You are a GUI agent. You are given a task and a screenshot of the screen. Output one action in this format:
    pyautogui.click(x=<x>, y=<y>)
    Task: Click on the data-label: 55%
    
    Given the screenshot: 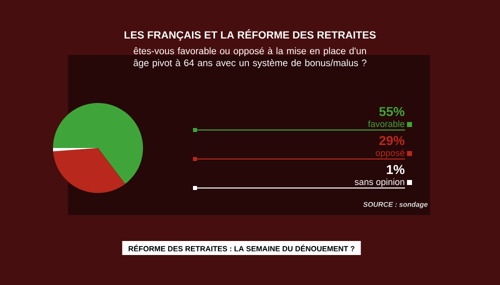 What is the action you would take?
    pyautogui.click(x=391, y=111)
    